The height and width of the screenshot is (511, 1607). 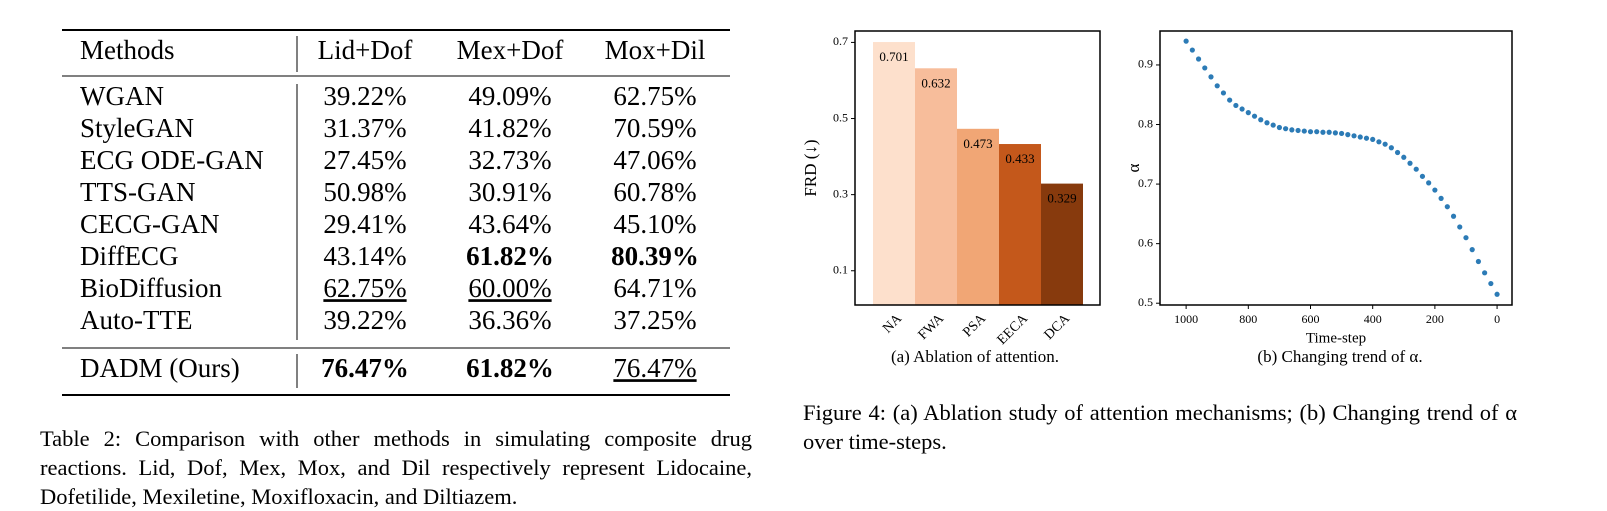 I want to click on x-tick-label: NA, so click(x=893, y=324).